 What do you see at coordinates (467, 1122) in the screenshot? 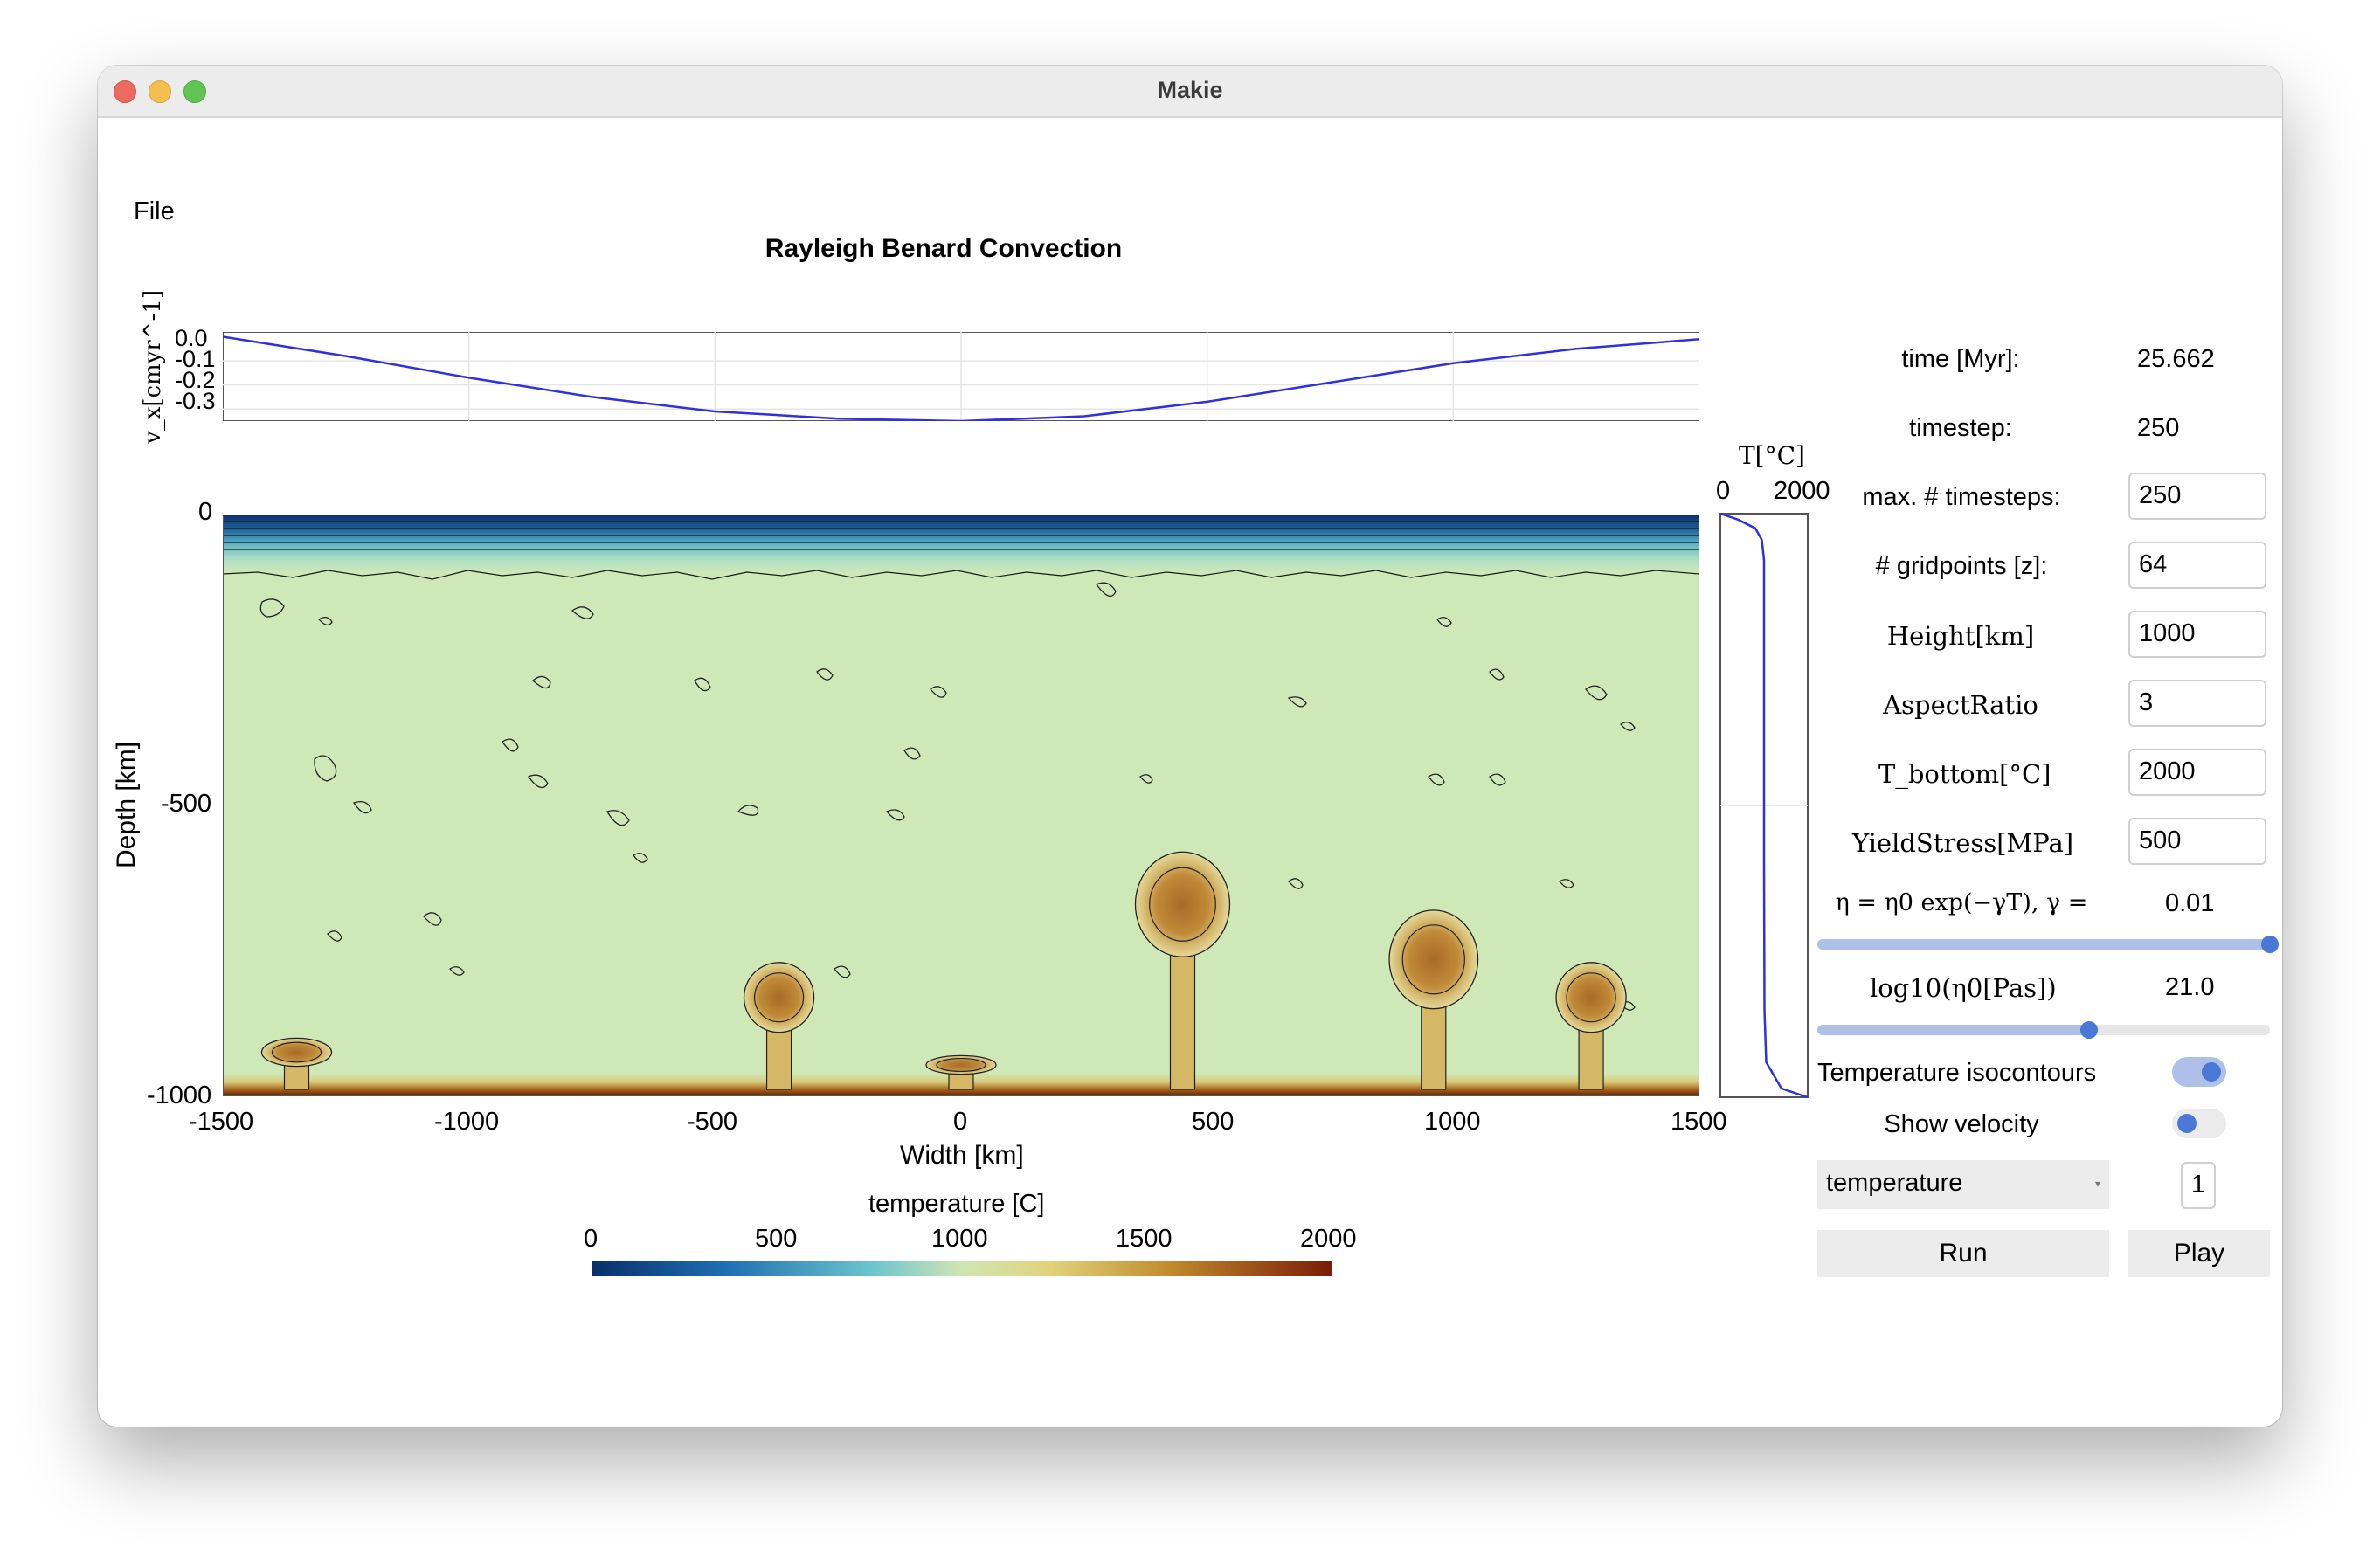
I see `width-tick-1: -1000` at bounding box center [467, 1122].